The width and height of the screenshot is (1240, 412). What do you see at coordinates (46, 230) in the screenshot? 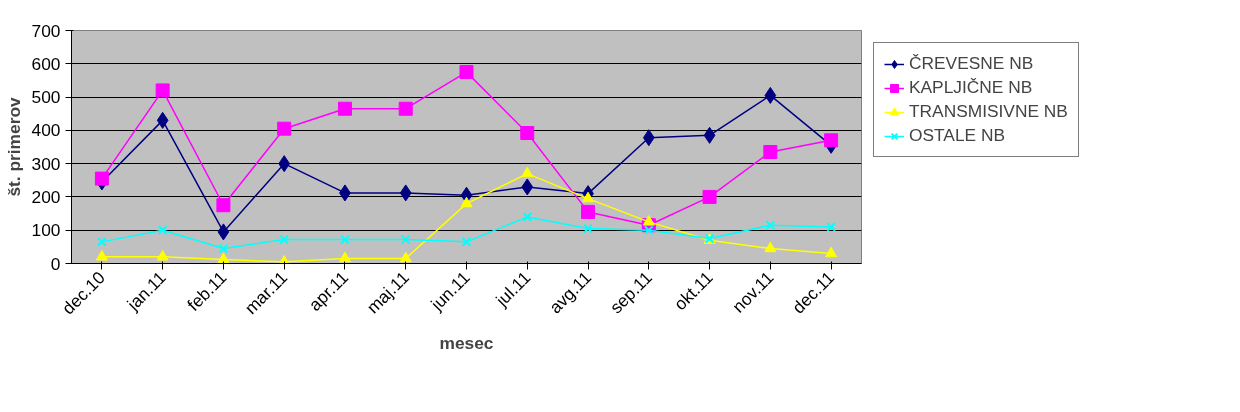
I see `y-tick-label: 100` at bounding box center [46, 230].